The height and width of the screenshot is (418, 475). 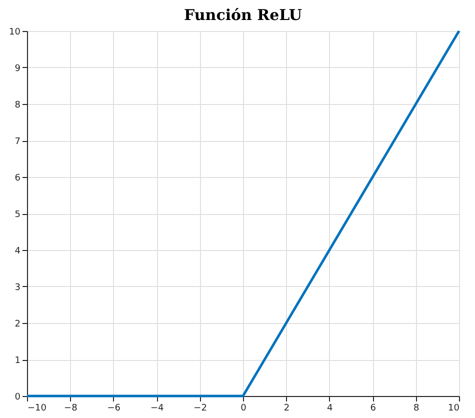 What do you see at coordinates (373, 409) in the screenshot?
I see `x-tick-label: 6` at bounding box center [373, 409].